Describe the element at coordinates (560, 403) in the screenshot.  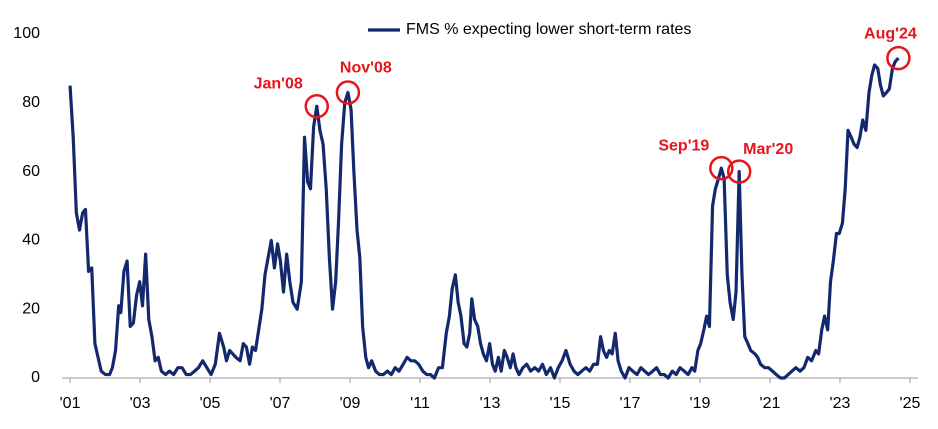
I see `x-tick-label: '15` at that location.